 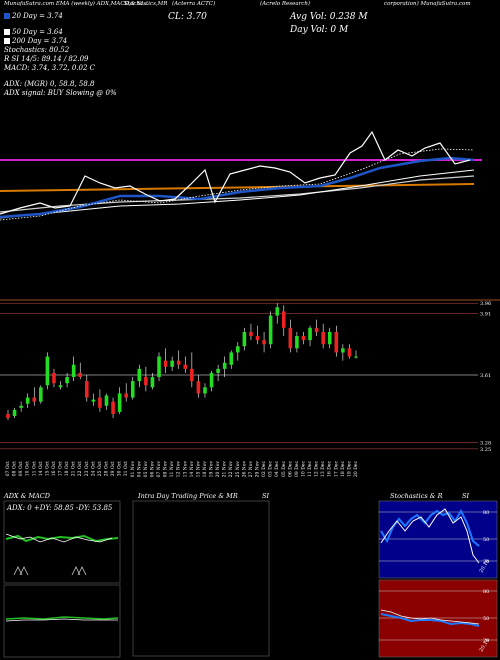 I want to click on date-tick-label: 05 Dec, so click(x=284, y=469).